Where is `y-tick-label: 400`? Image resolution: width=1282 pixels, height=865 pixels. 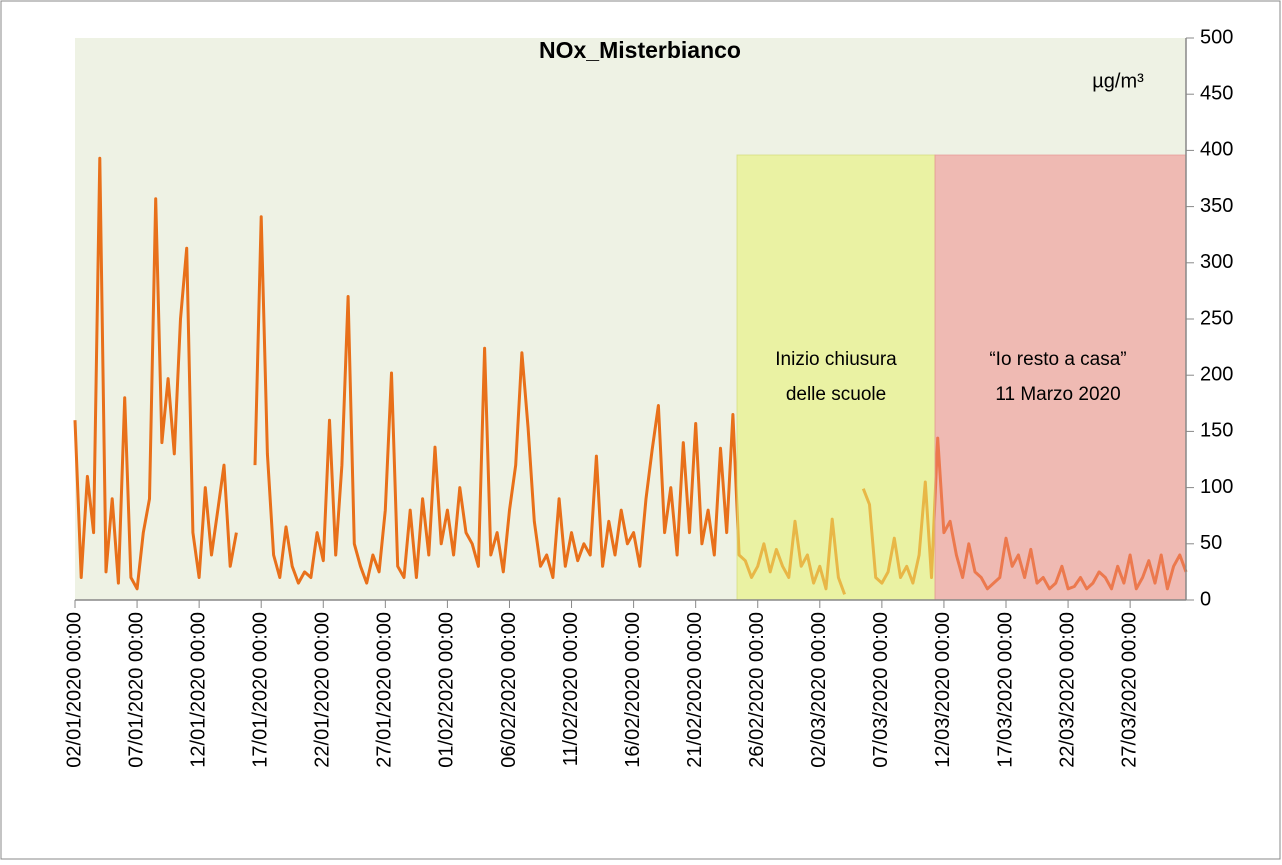
y-tick-label: 400 is located at coordinates (1216, 150).